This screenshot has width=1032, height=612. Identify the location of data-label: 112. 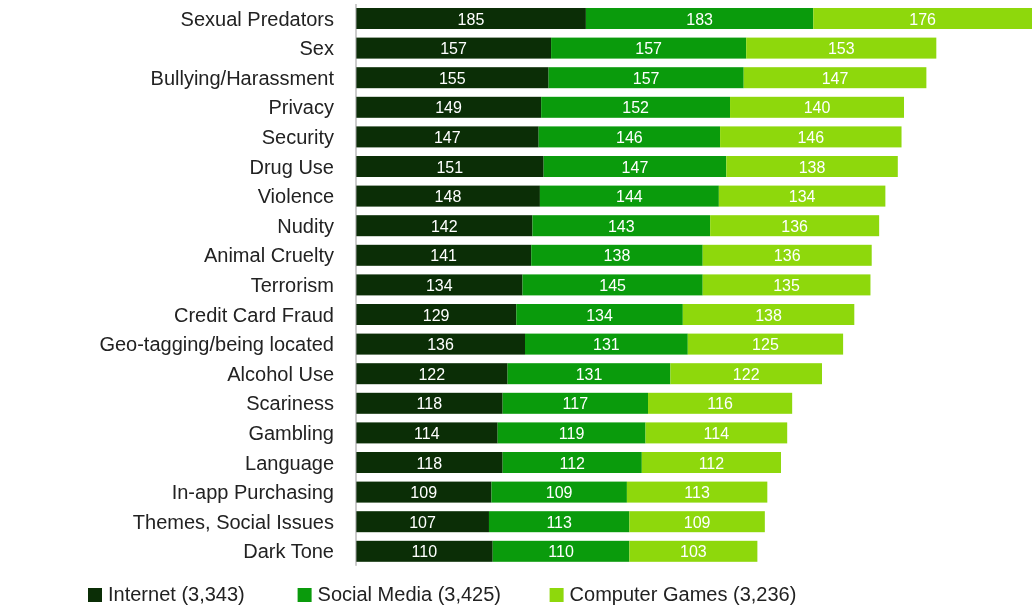
(572, 463).